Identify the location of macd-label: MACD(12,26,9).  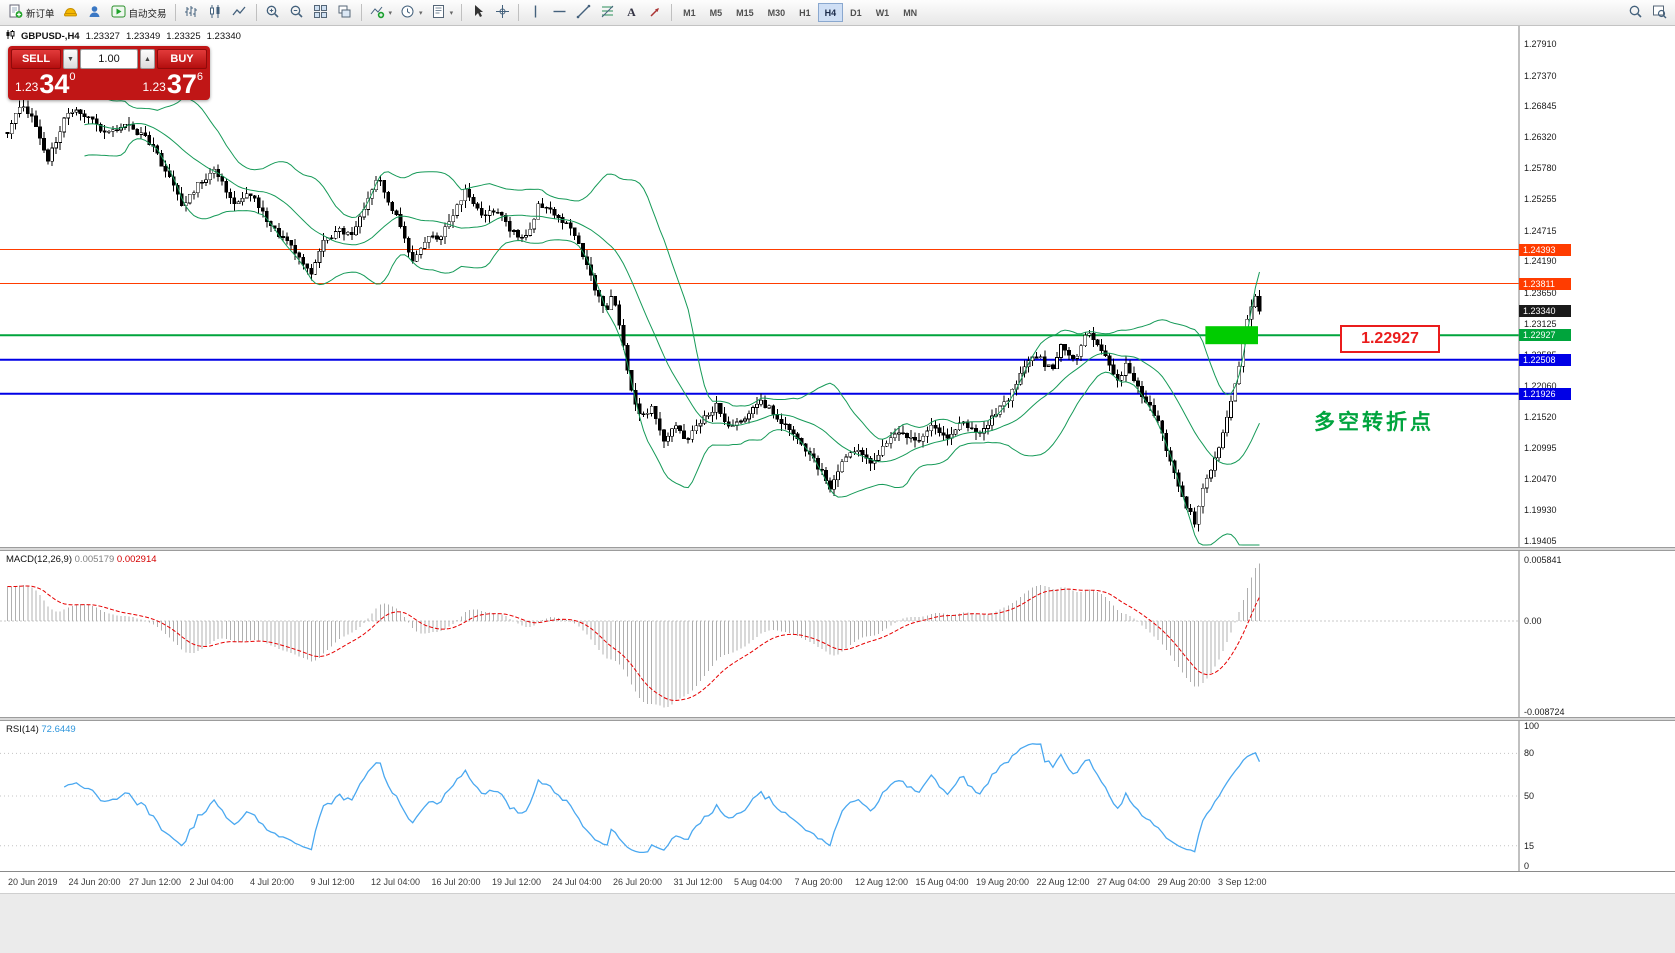
(39, 559).